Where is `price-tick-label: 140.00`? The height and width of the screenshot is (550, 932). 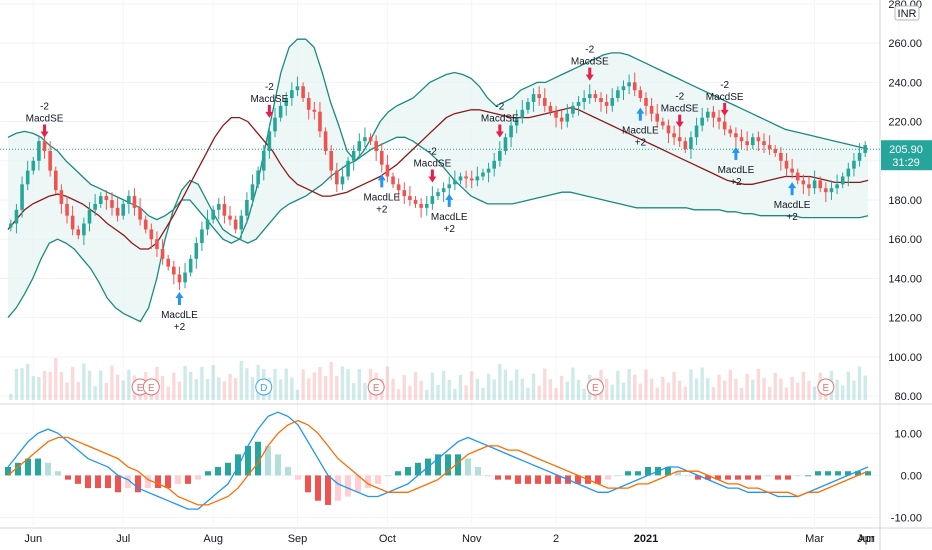 price-tick-label: 140.00 is located at coordinates (905, 279).